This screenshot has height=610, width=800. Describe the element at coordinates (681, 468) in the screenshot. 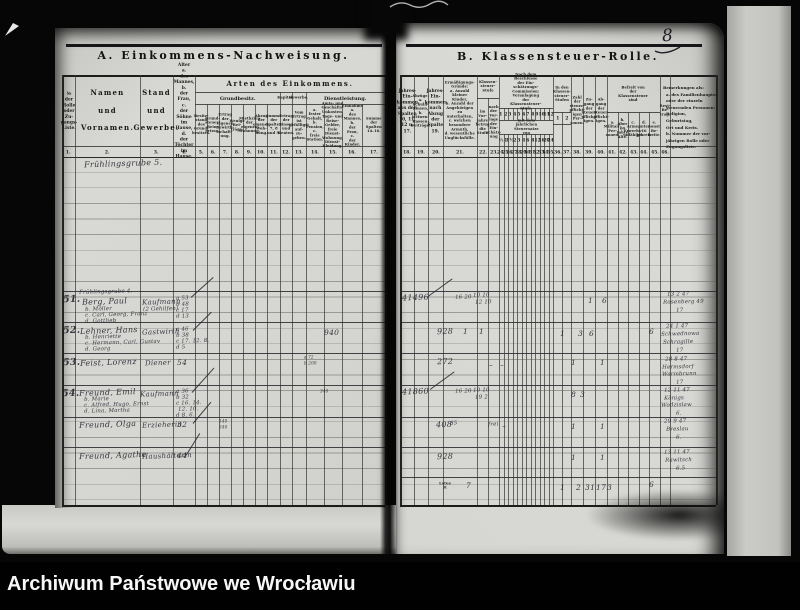

I see `handwritten-entry: 6.5` at that location.